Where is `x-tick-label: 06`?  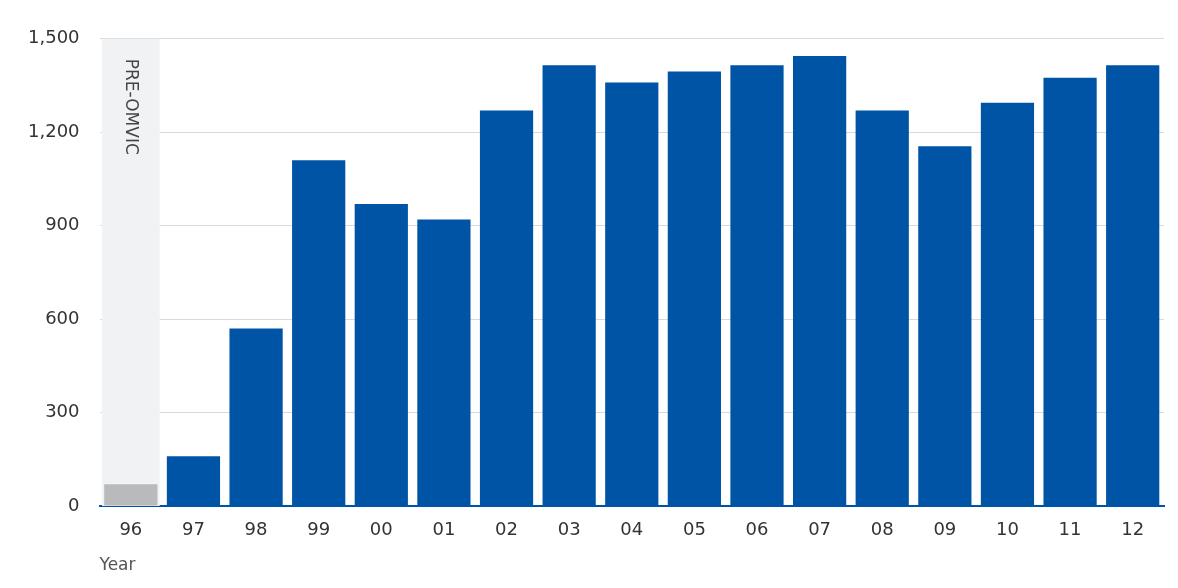 x-tick-label: 06 is located at coordinates (757, 529).